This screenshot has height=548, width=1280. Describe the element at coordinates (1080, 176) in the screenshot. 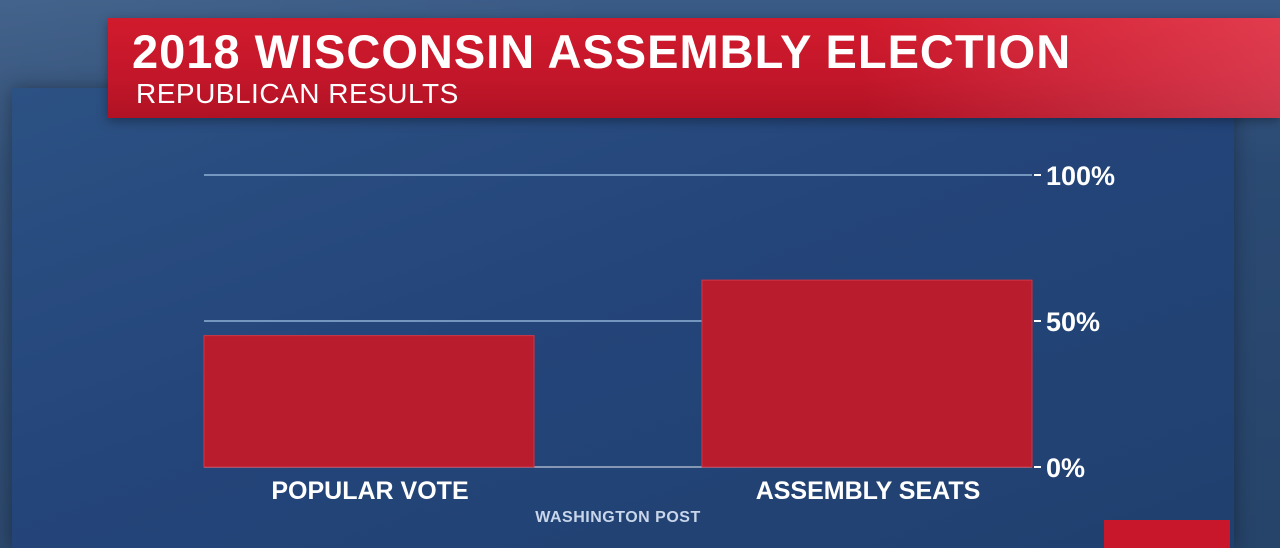

I see `y-tick-label: 100%` at that location.